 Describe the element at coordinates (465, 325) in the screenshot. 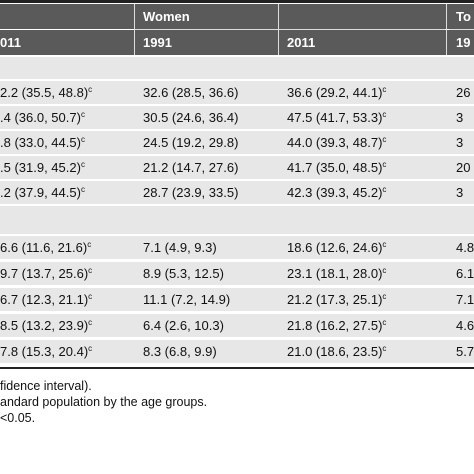

I see `table-cell: 4.6` at that location.